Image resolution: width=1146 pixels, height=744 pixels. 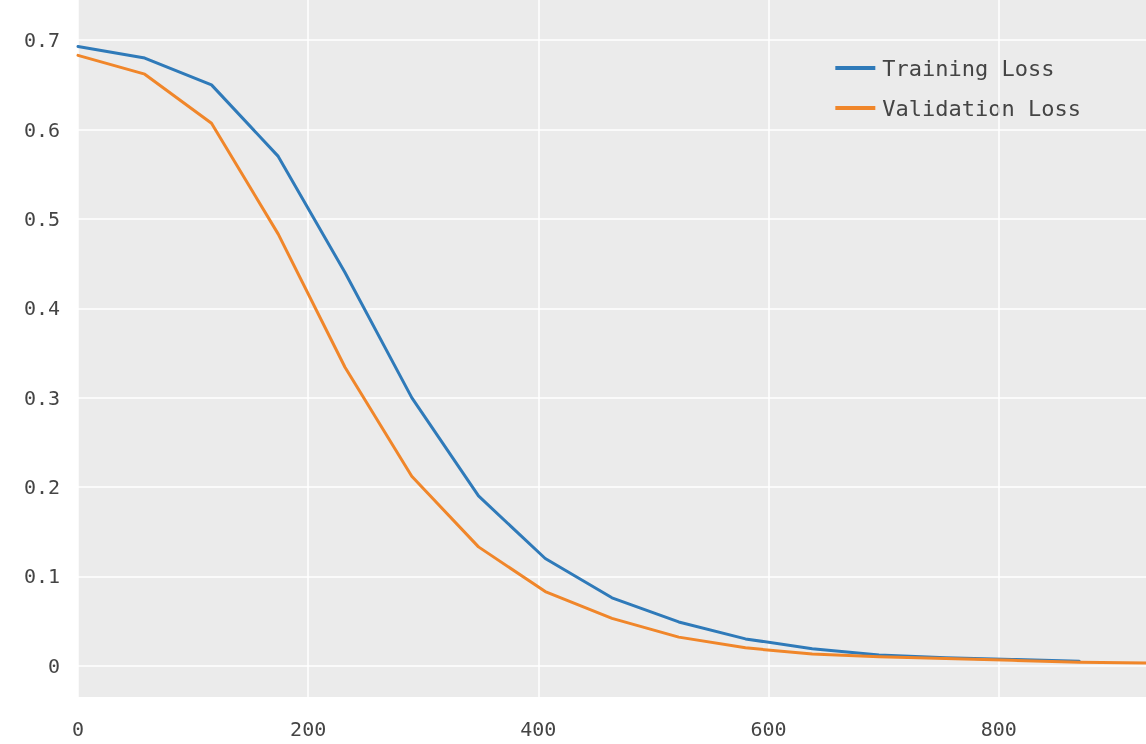 What do you see at coordinates (768, 729) in the screenshot?
I see `x-tick-label: 600` at bounding box center [768, 729].